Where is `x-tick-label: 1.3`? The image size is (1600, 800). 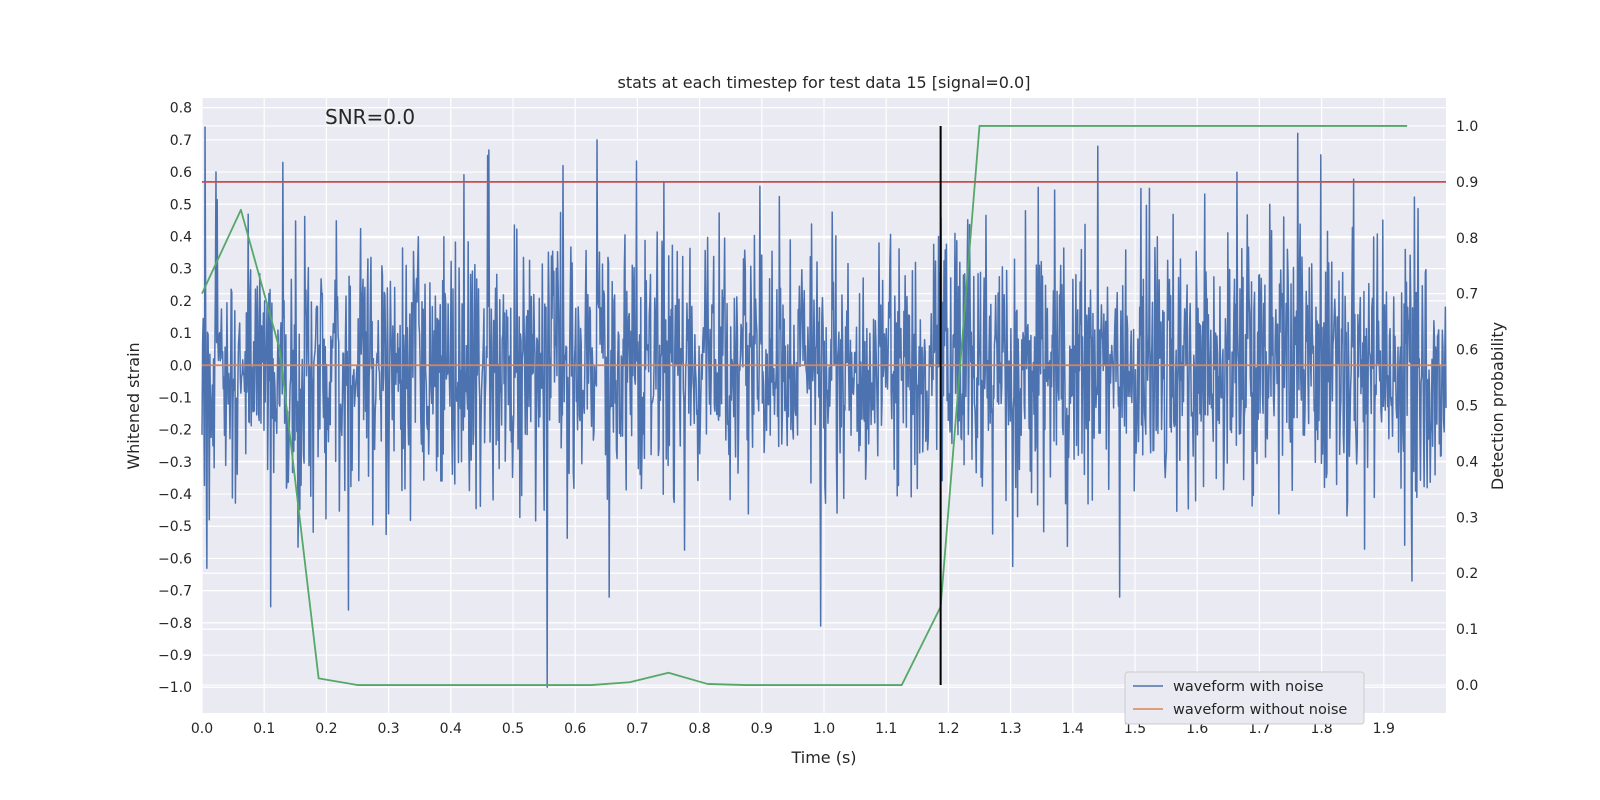
x-tick-label: 1.3 is located at coordinates (1010, 729).